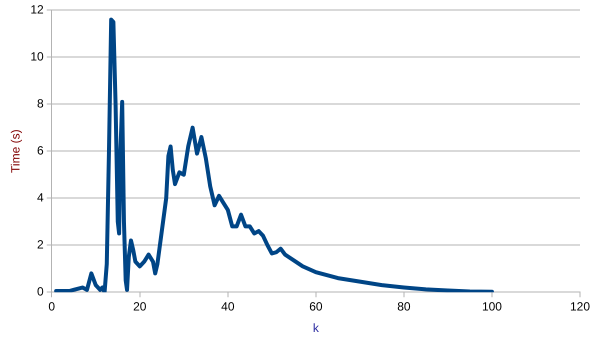  What do you see at coordinates (404, 307) in the screenshot?
I see `x-tick-label: 80` at bounding box center [404, 307].